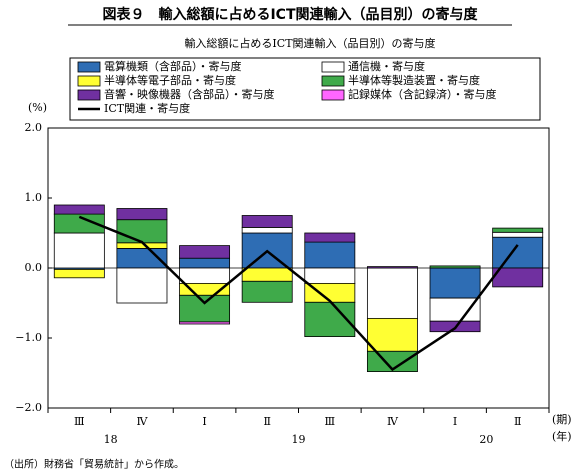 This screenshot has width=580, height=475. Describe the element at coordinates (562, 436) in the screenshot. I see `year-axis-label: (年)` at that location.